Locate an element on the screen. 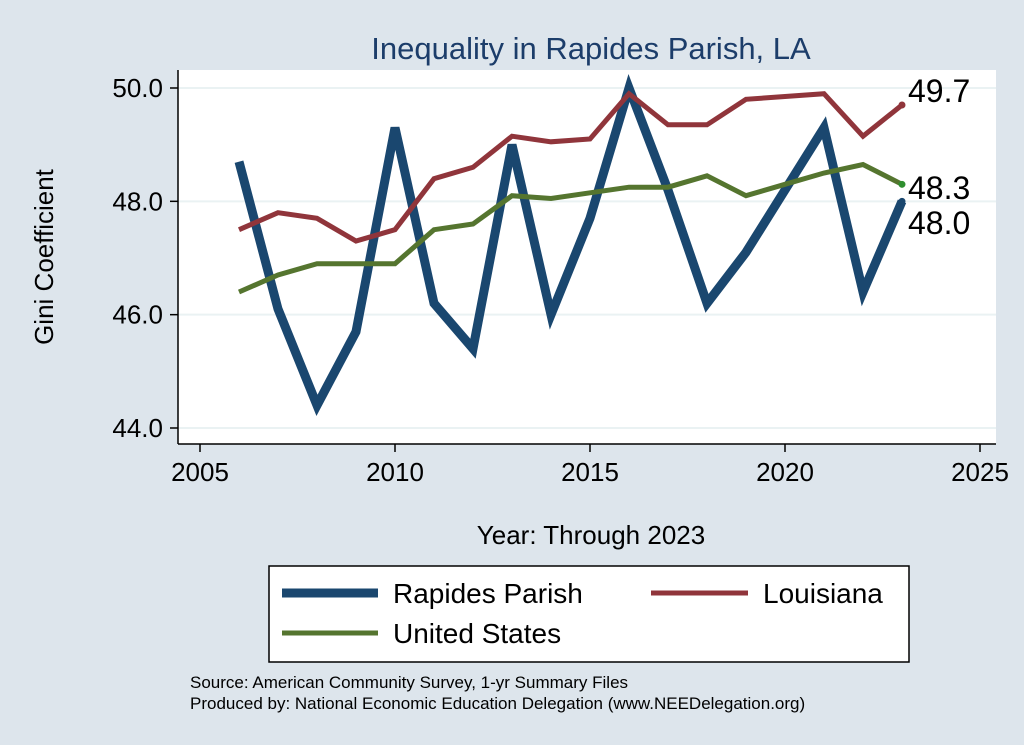 This screenshot has height=745, width=1024. legend-box is located at coordinates (589, 614).